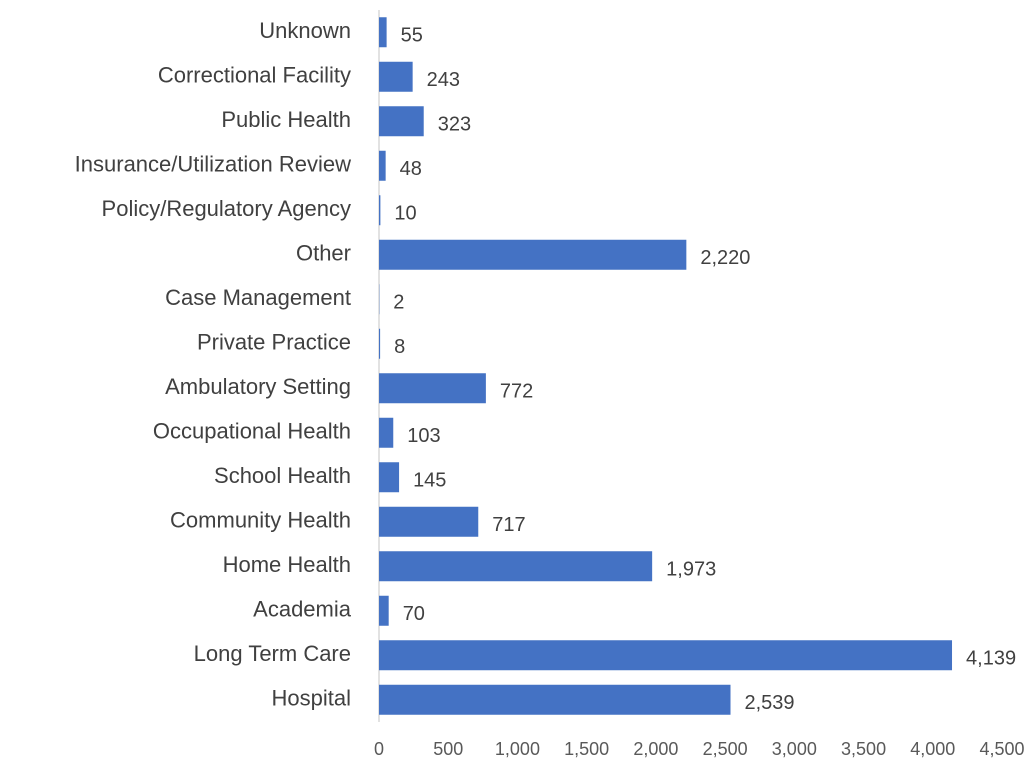 The width and height of the screenshot is (1033, 765). I want to click on y-tick-label: Occupational Health, so click(252, 431).